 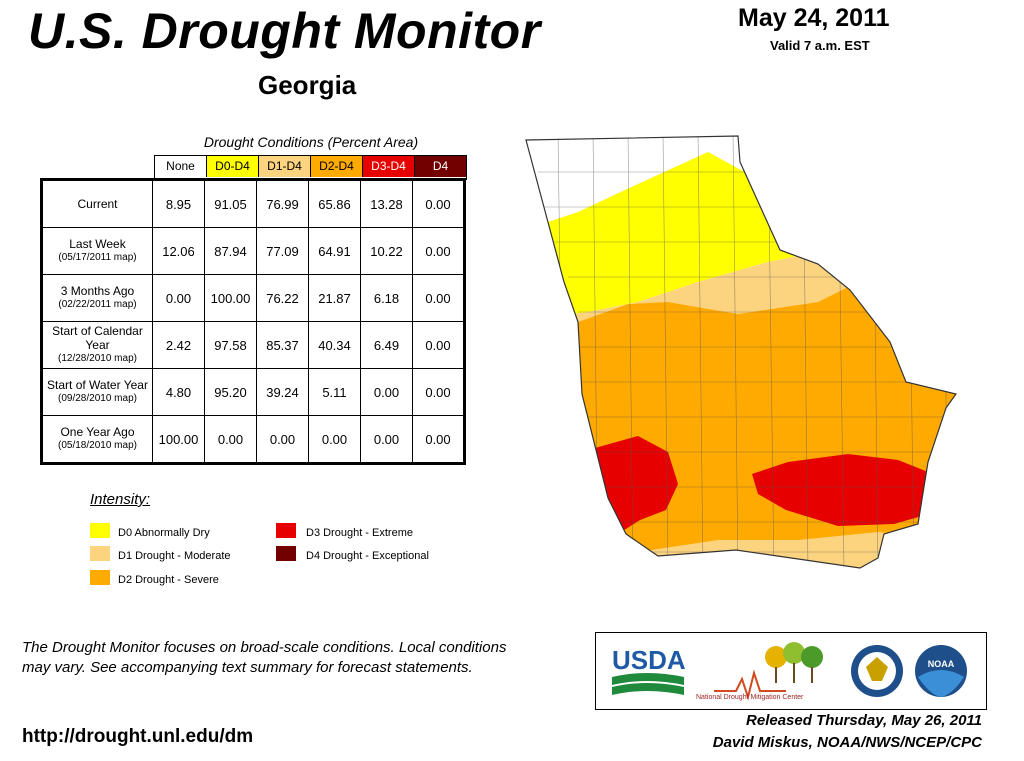 What do you see at coordinates (97, 291) in the screenshot?
I see `row-label-main: 3 Months Ago` at bounding box center [97, 291].